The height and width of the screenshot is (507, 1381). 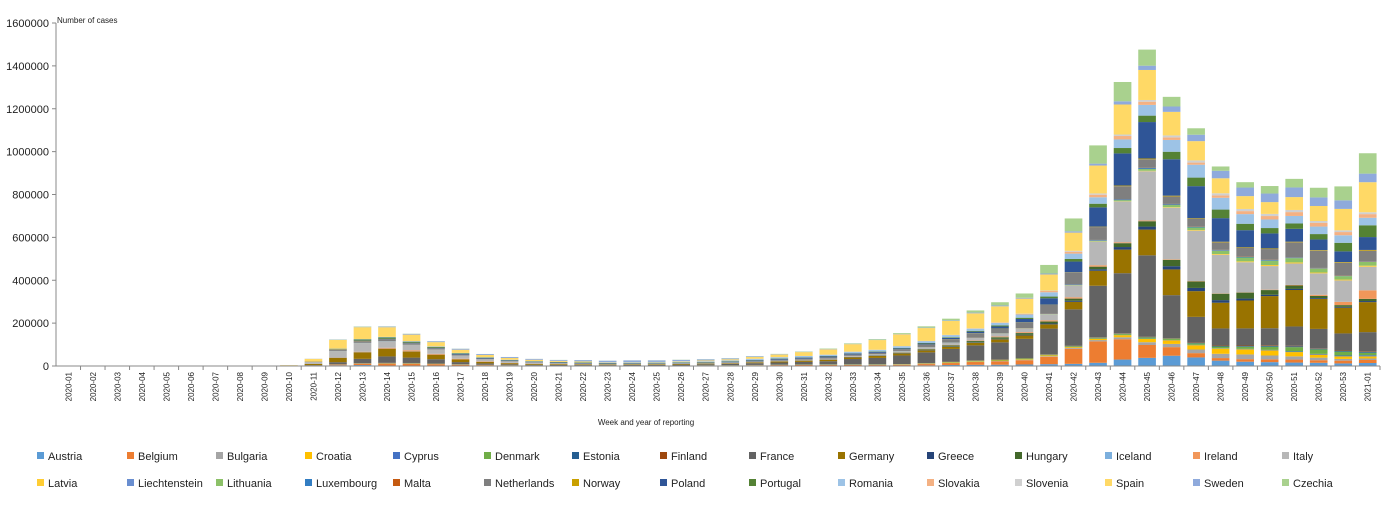 I want to click on x-tick-label: 2020-29, so click(x=755, y=386).